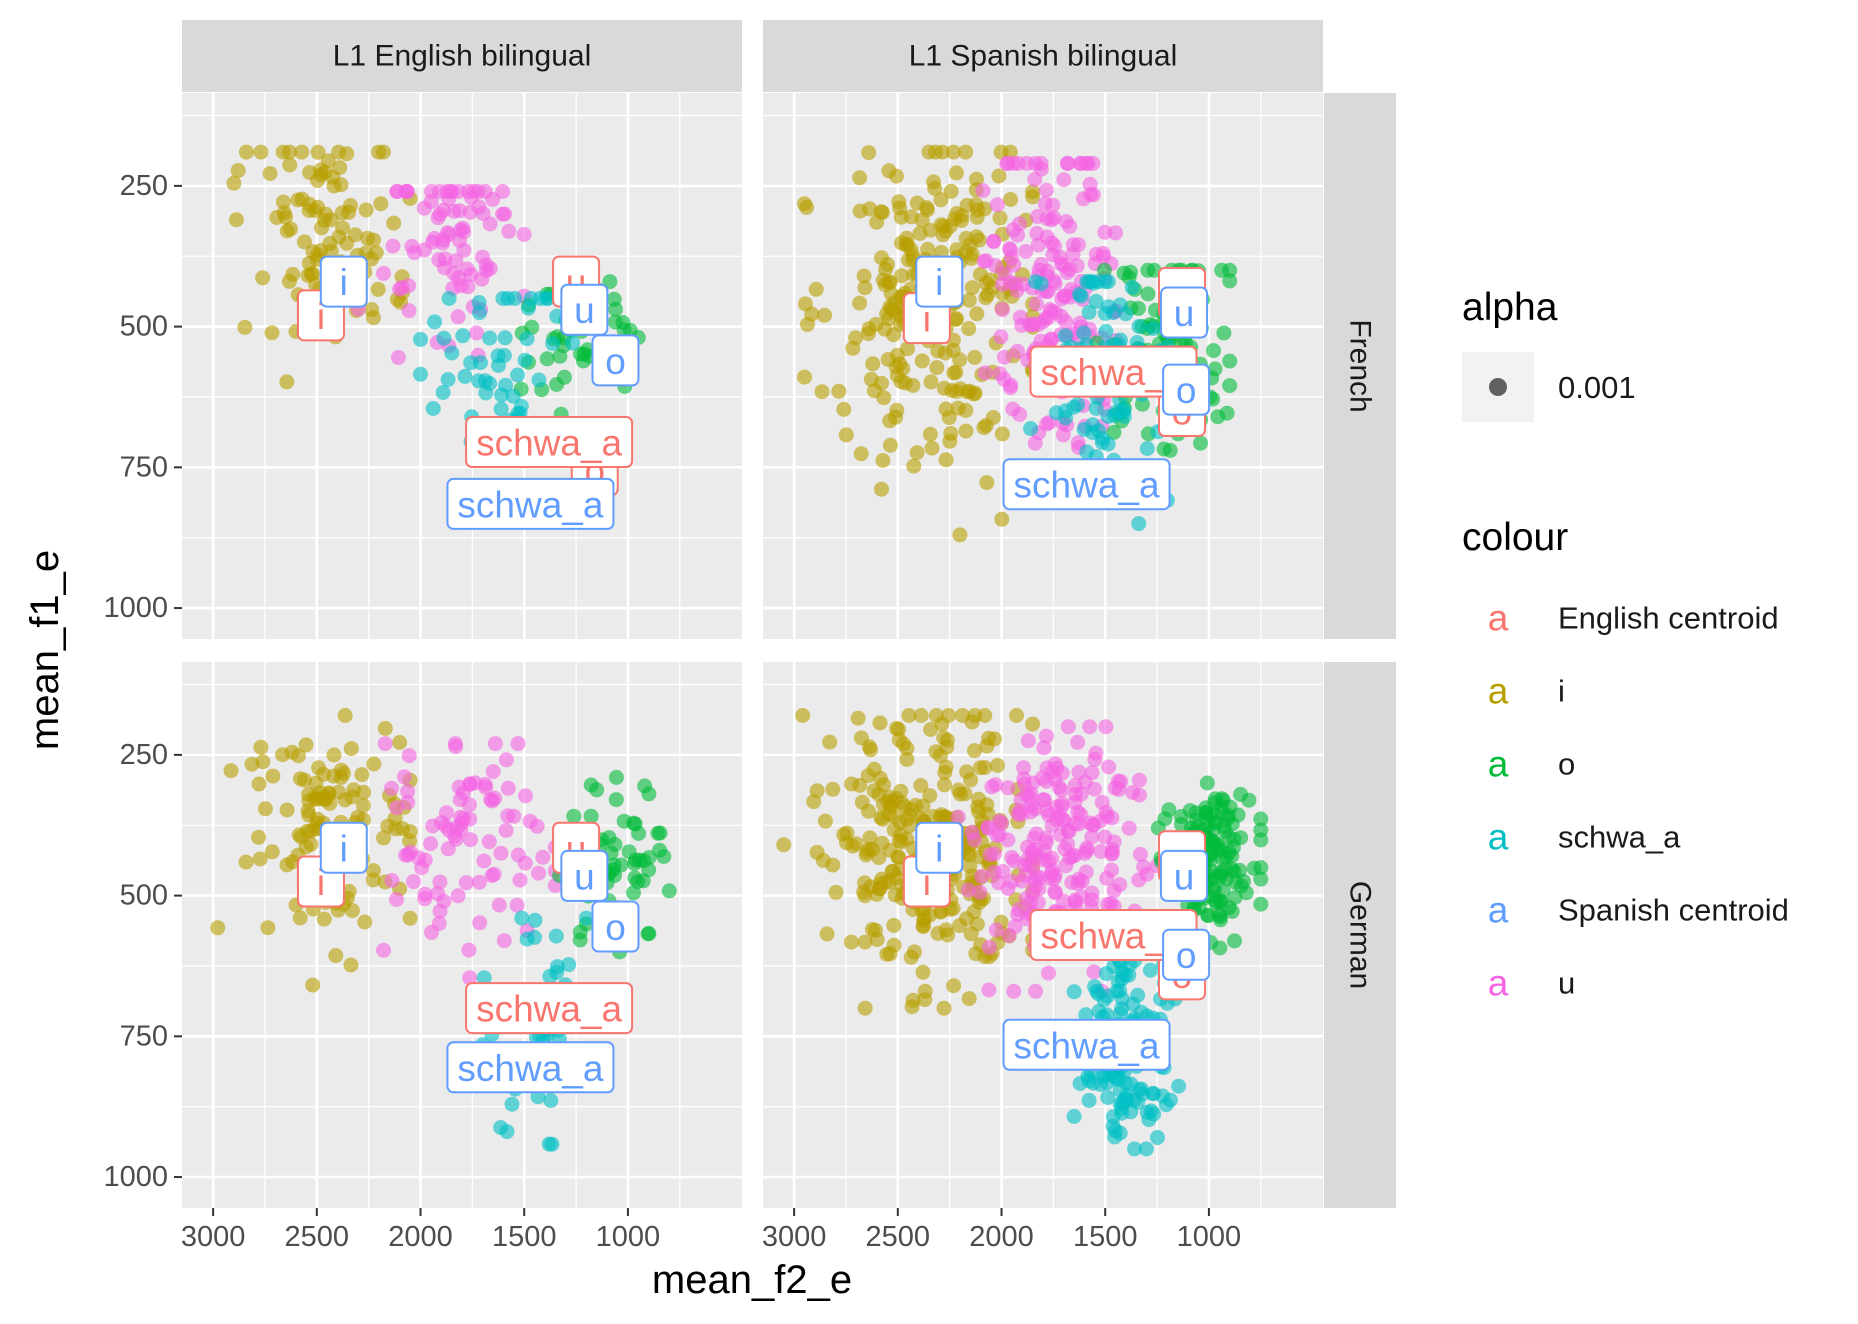 The image size is (1858, 1324). I want to click on facet-strip-top-right, so click(1043, 56).